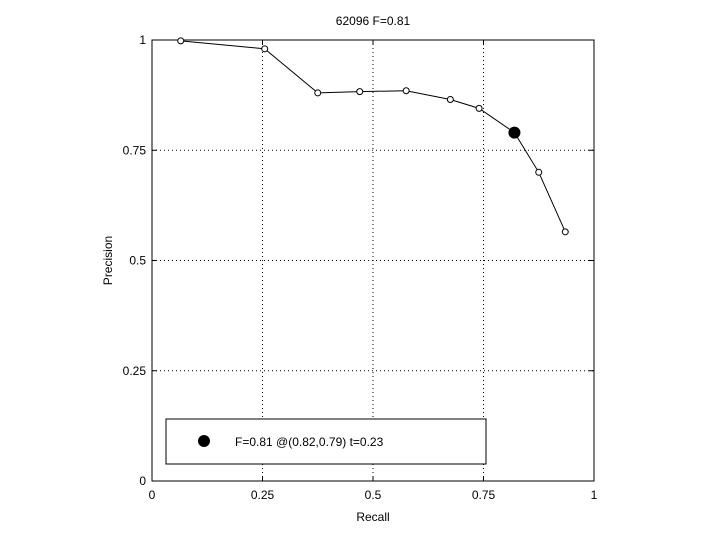 The image size is (720, 540). What do you see at coordinates (373, 495) in the screenshot?
I see `x-tick-label: 0.5` at bounding box center [373, 495].